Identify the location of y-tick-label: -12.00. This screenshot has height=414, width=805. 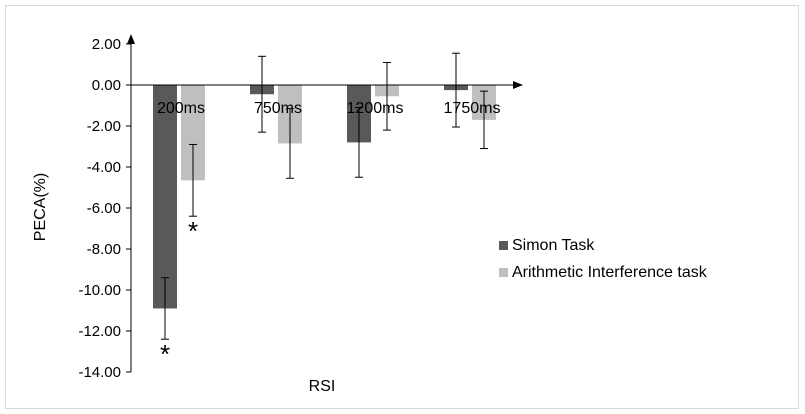
(99, 331).